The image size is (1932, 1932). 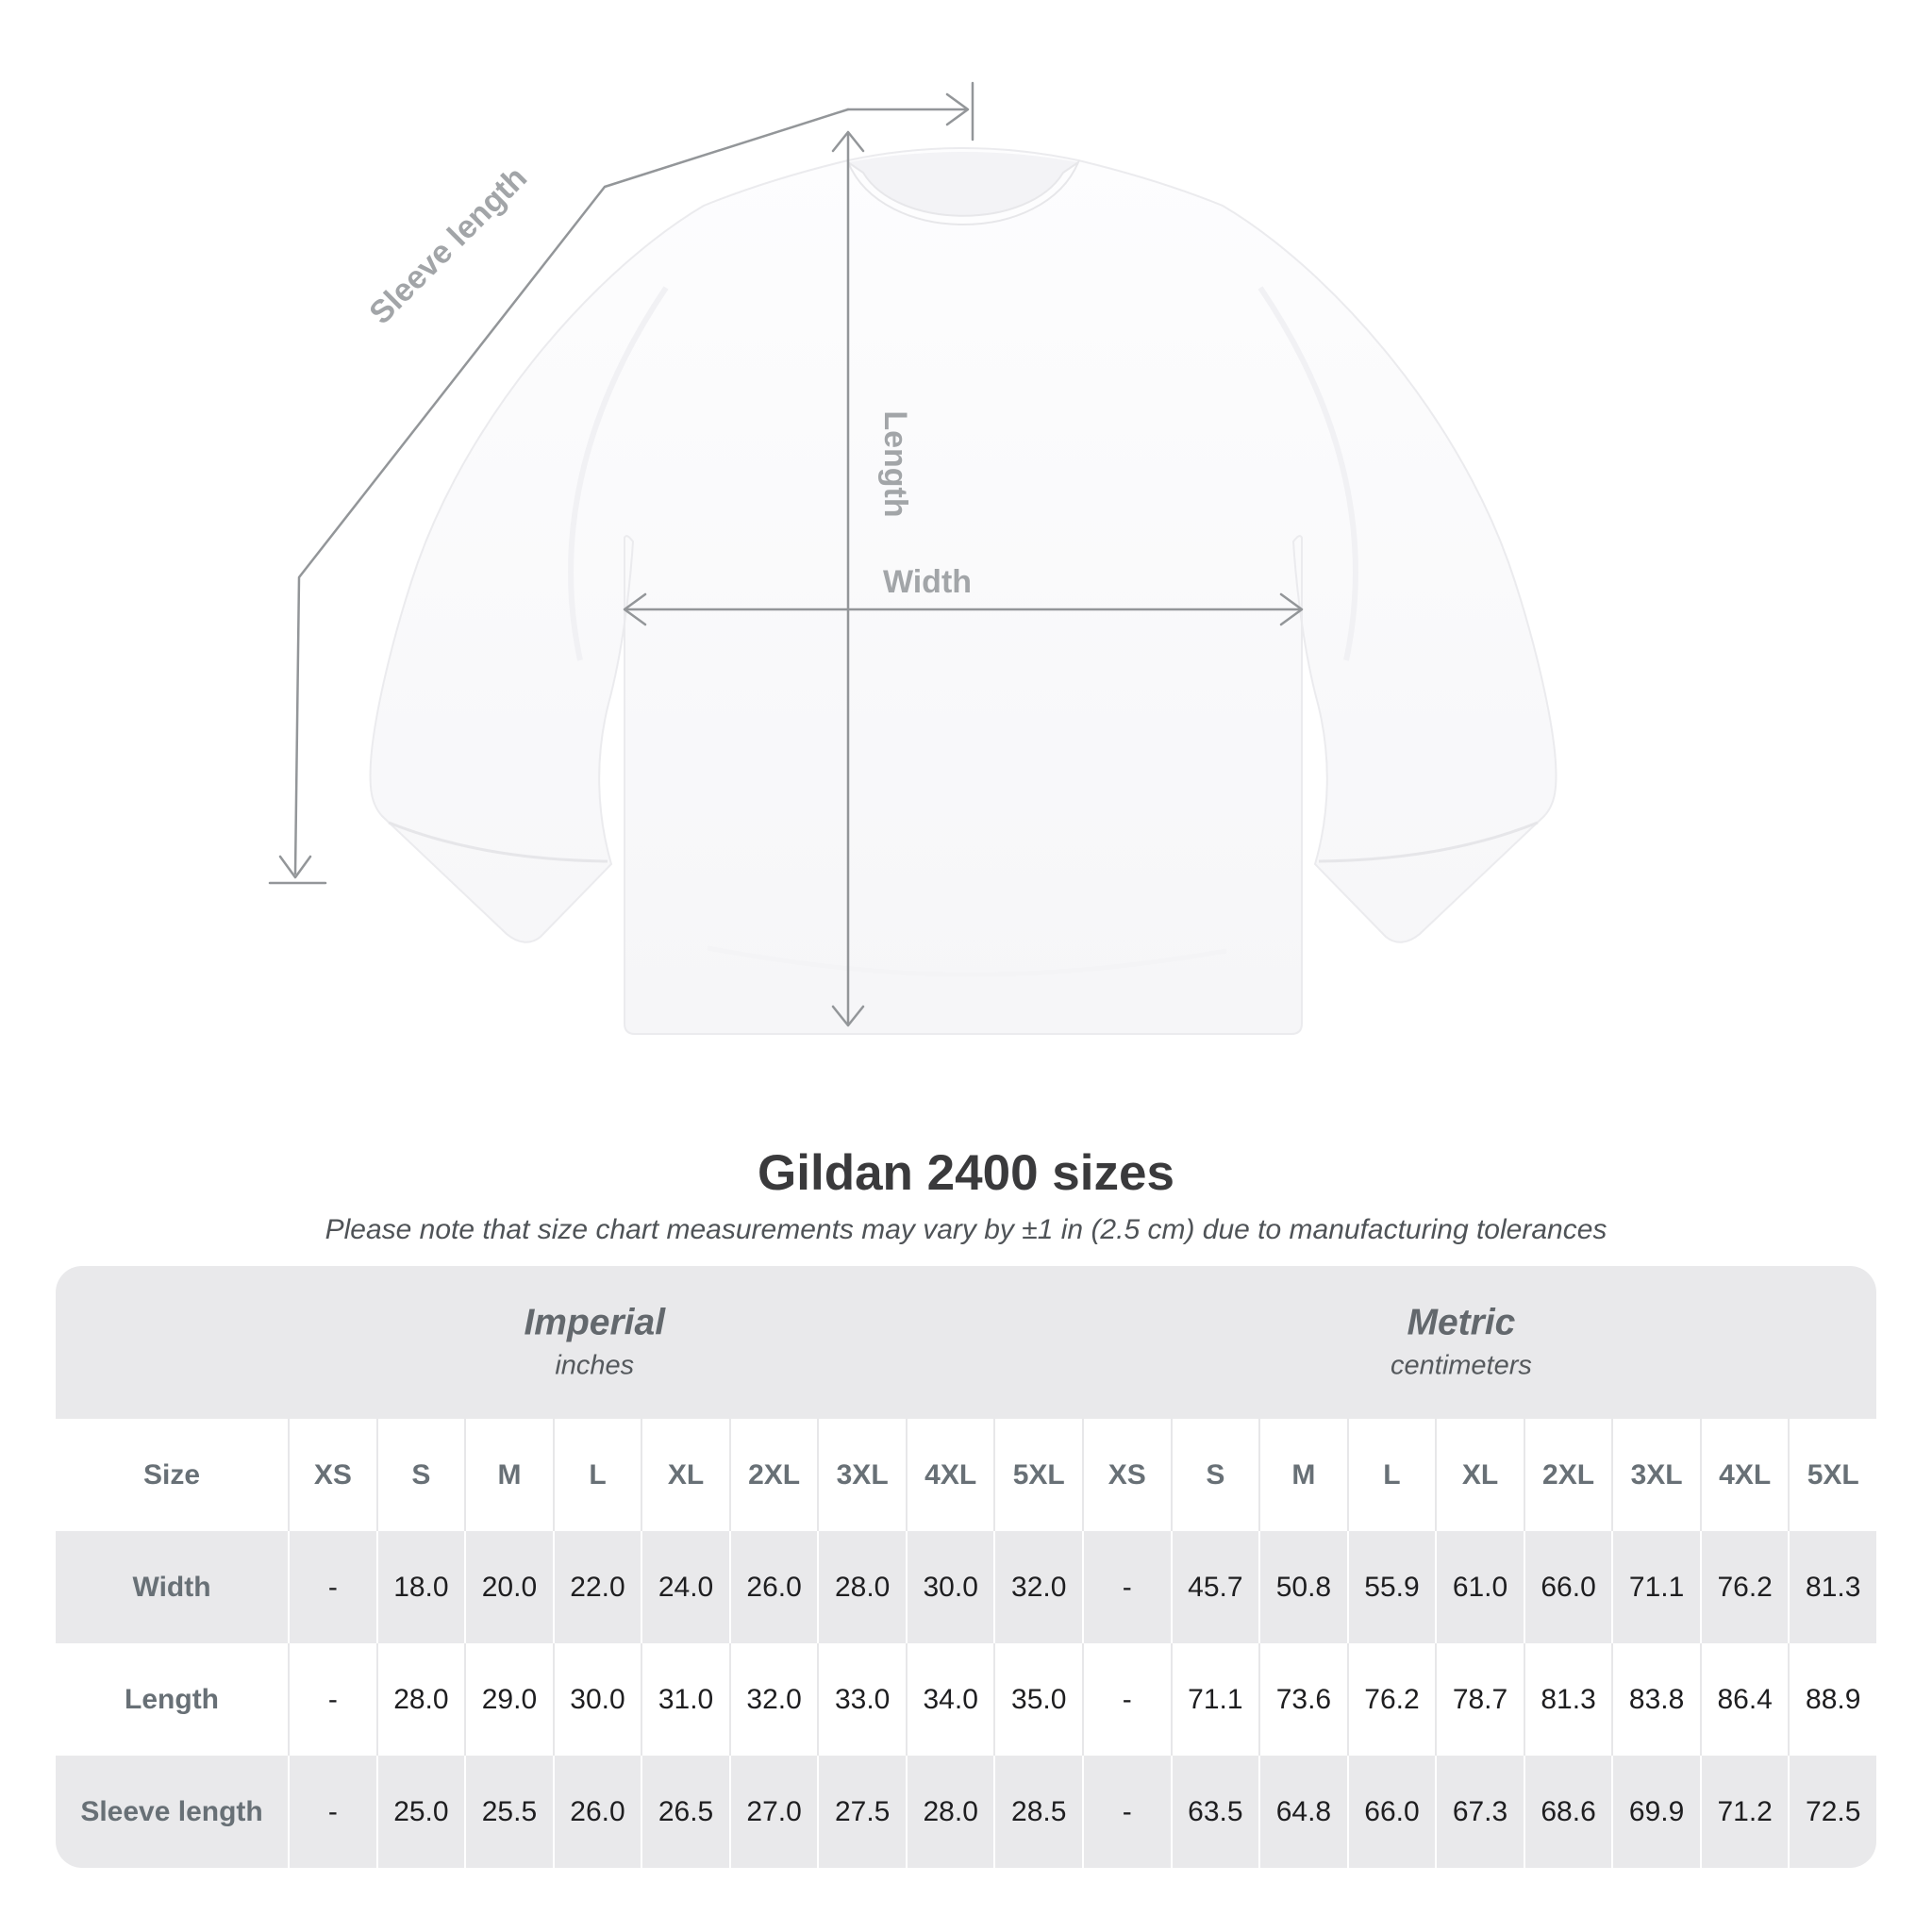 I want to click on imperial-title: Imperial, so click(x=595, y=1322).